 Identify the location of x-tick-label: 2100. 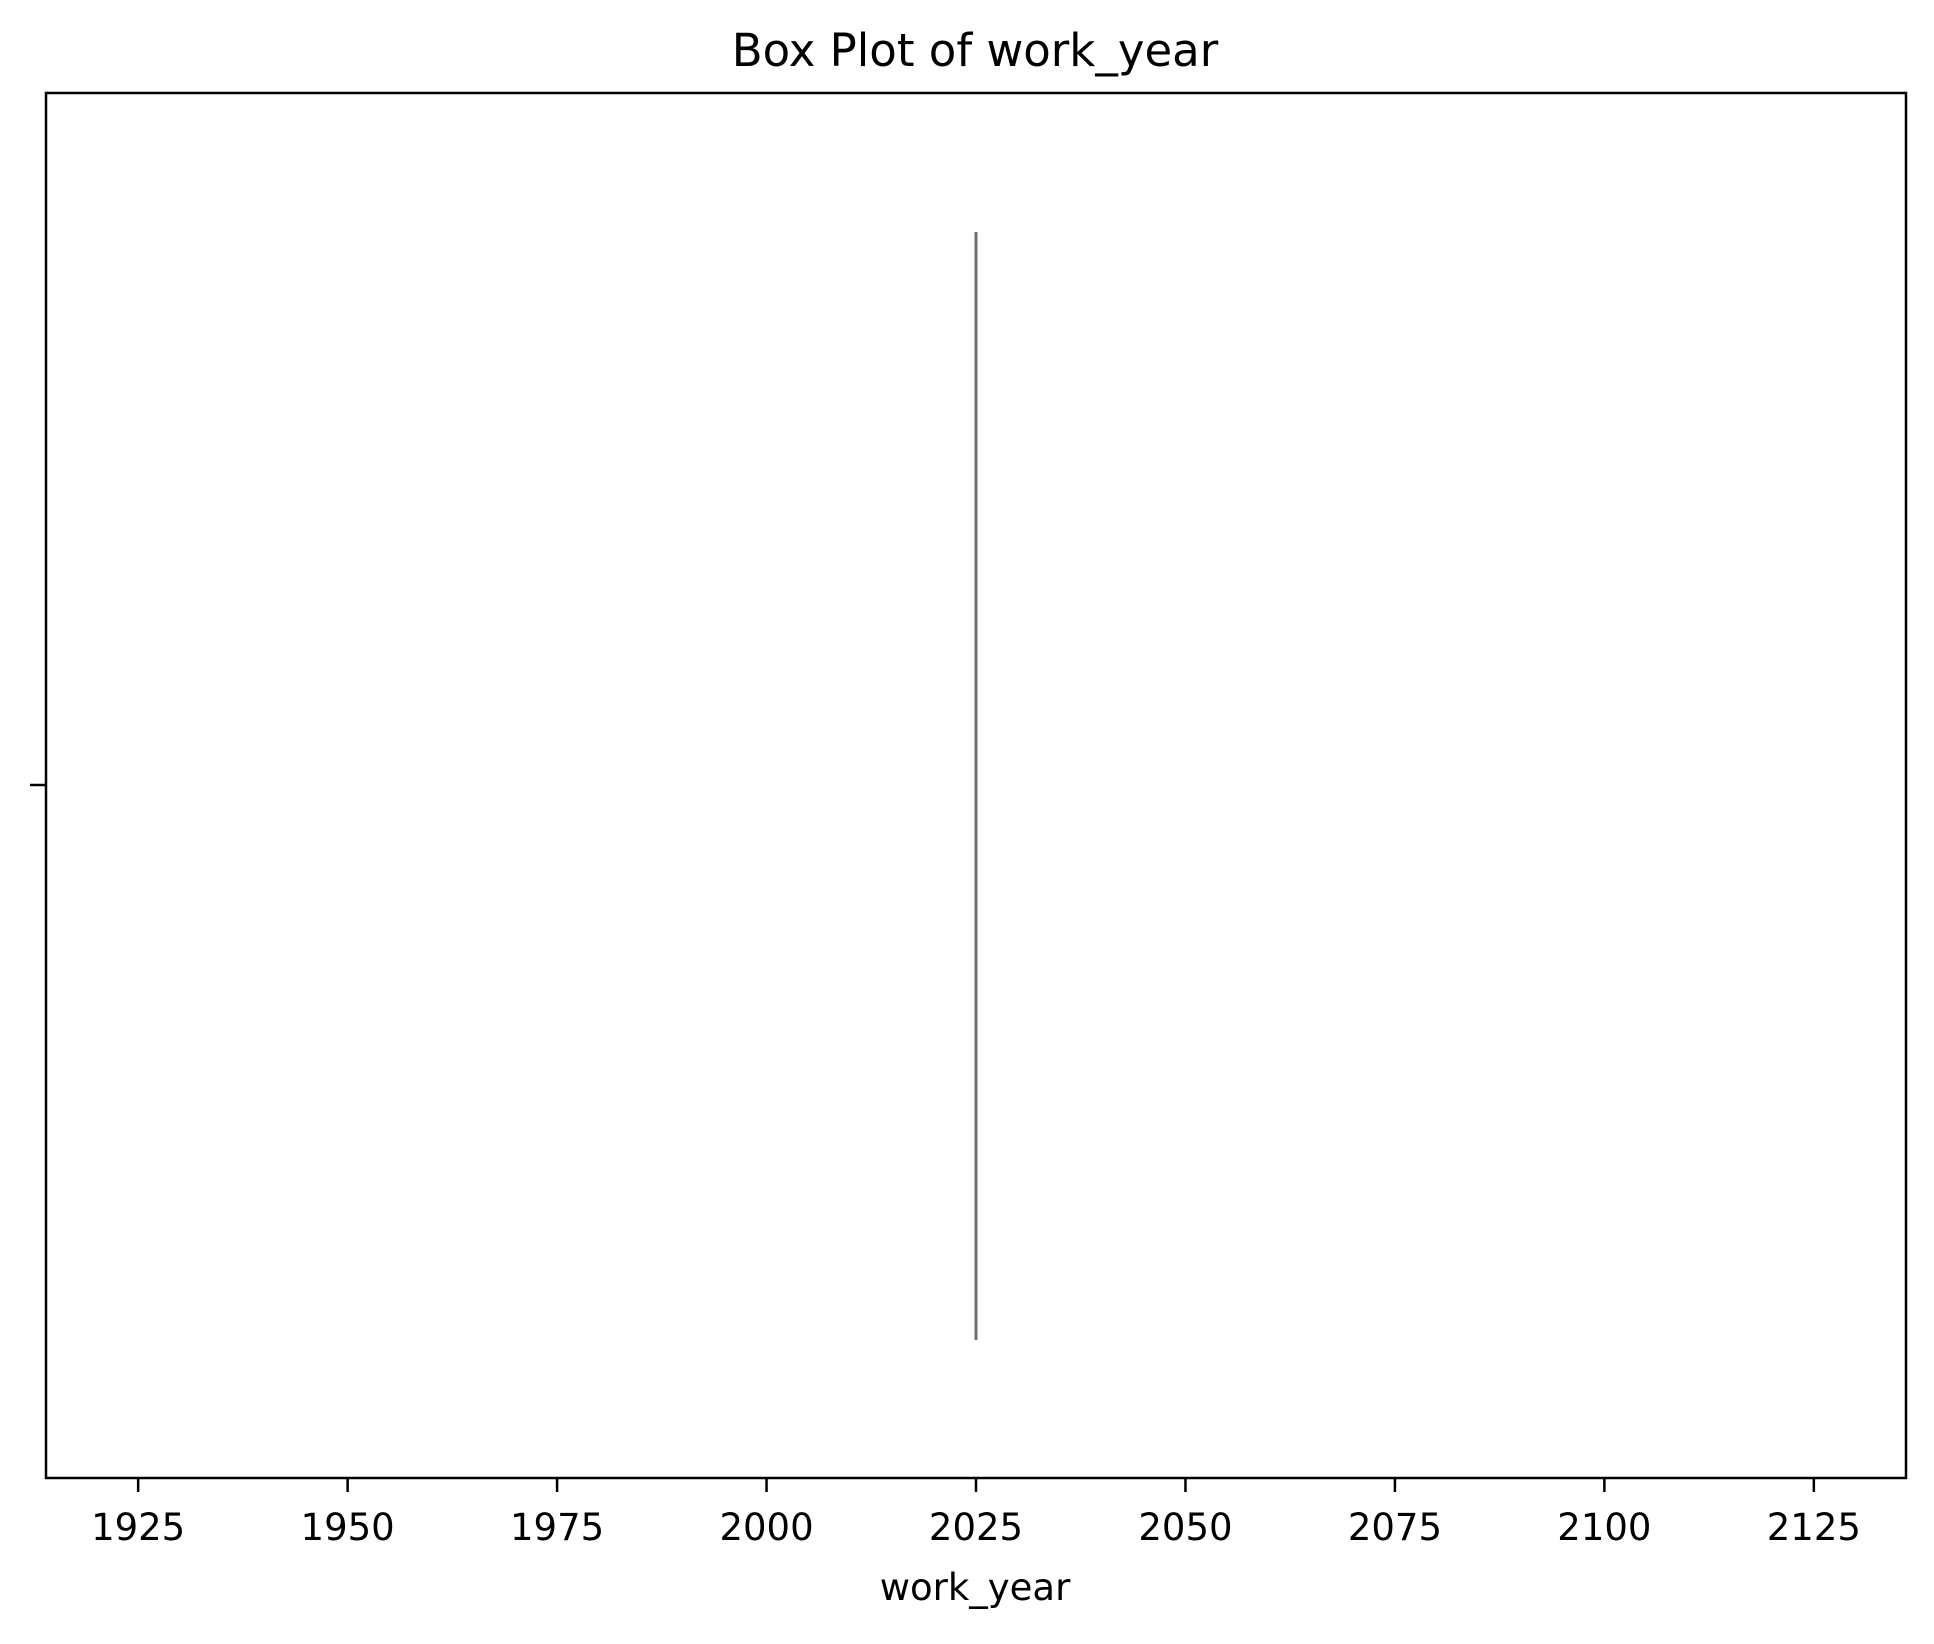
(1604, 1527).